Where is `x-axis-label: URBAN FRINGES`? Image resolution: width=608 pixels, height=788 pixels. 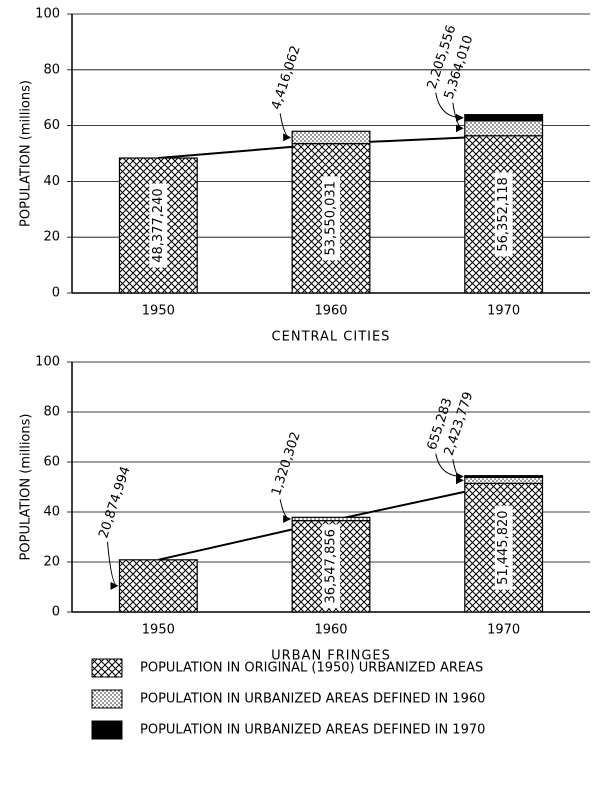
x-axis-label: URBAN FRINGES is located at coordinates (331, 656).